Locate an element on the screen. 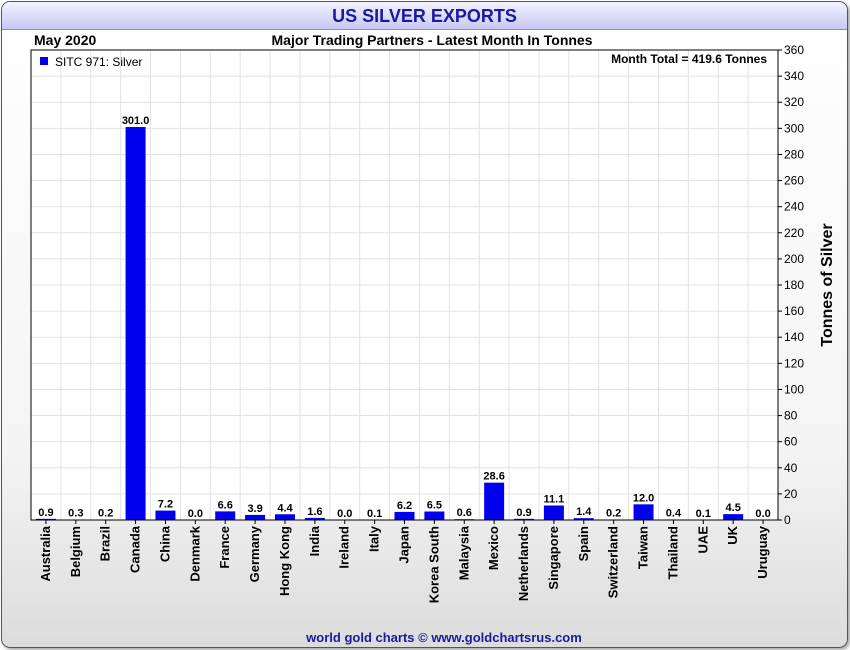  bar-value-label: 28.6 is located at coordinates (493, 477).